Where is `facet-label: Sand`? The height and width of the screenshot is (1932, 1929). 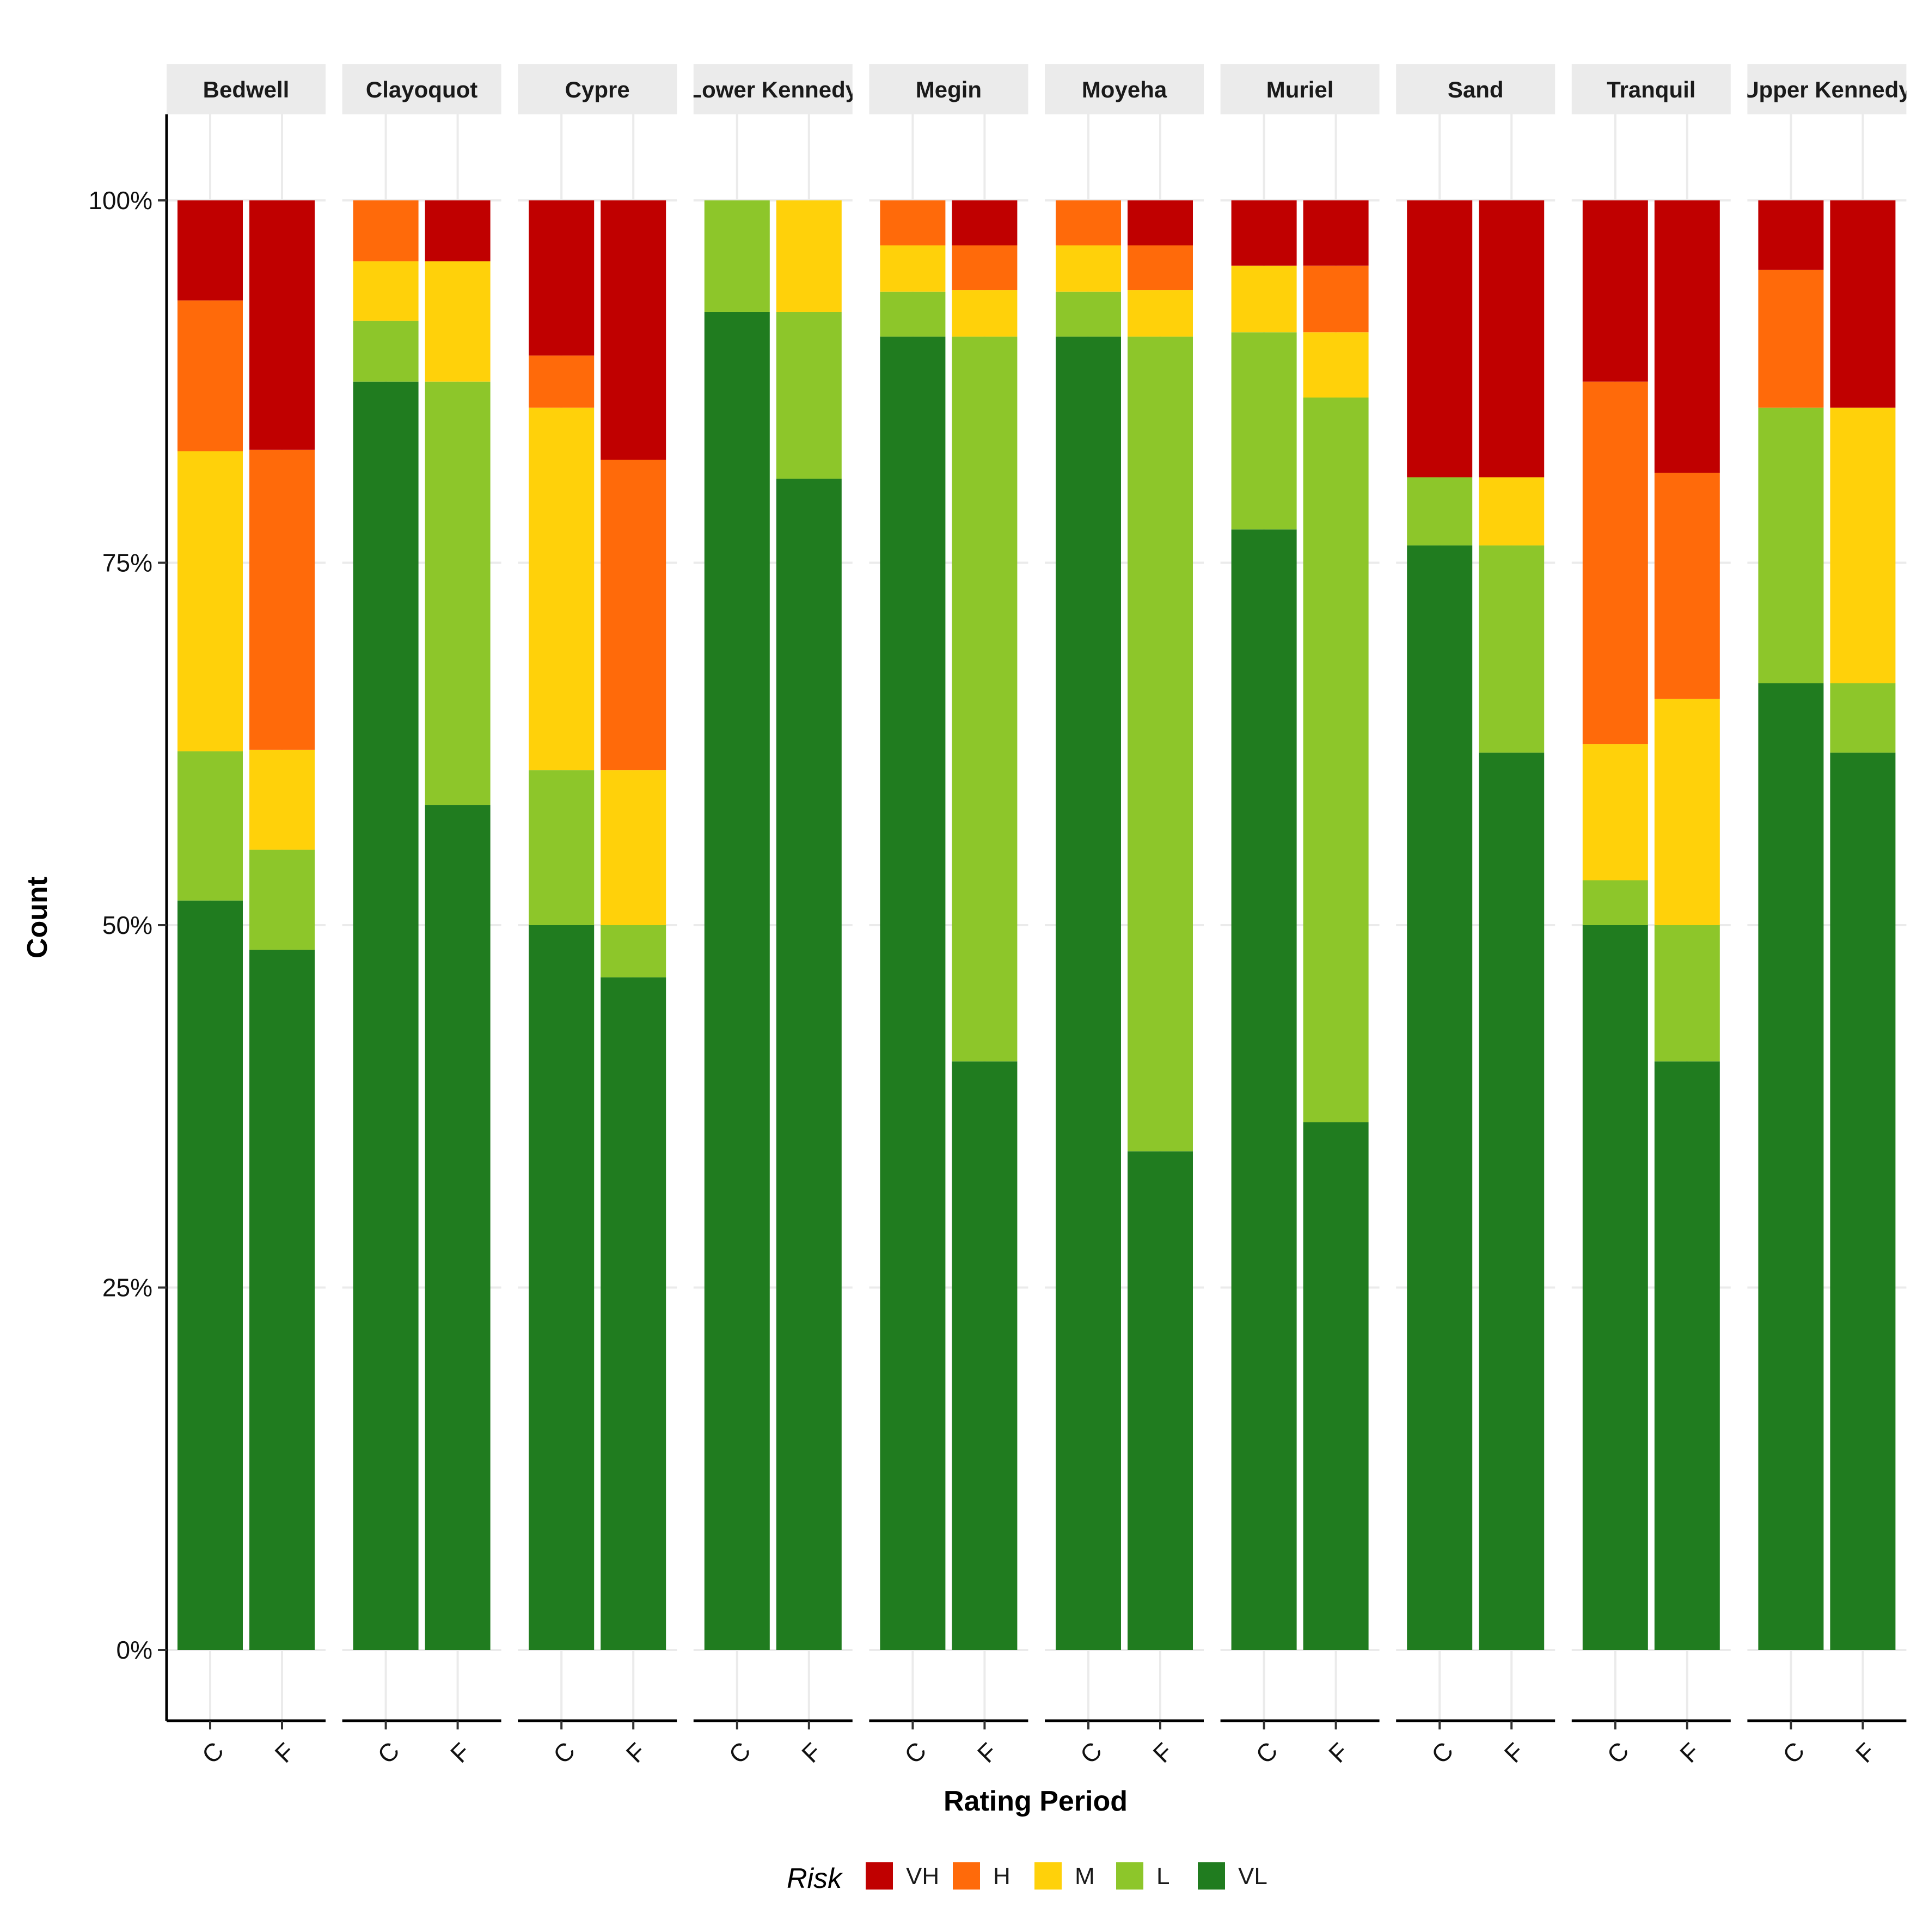 facet-label: Sand is located at coordinates (1476, 89).